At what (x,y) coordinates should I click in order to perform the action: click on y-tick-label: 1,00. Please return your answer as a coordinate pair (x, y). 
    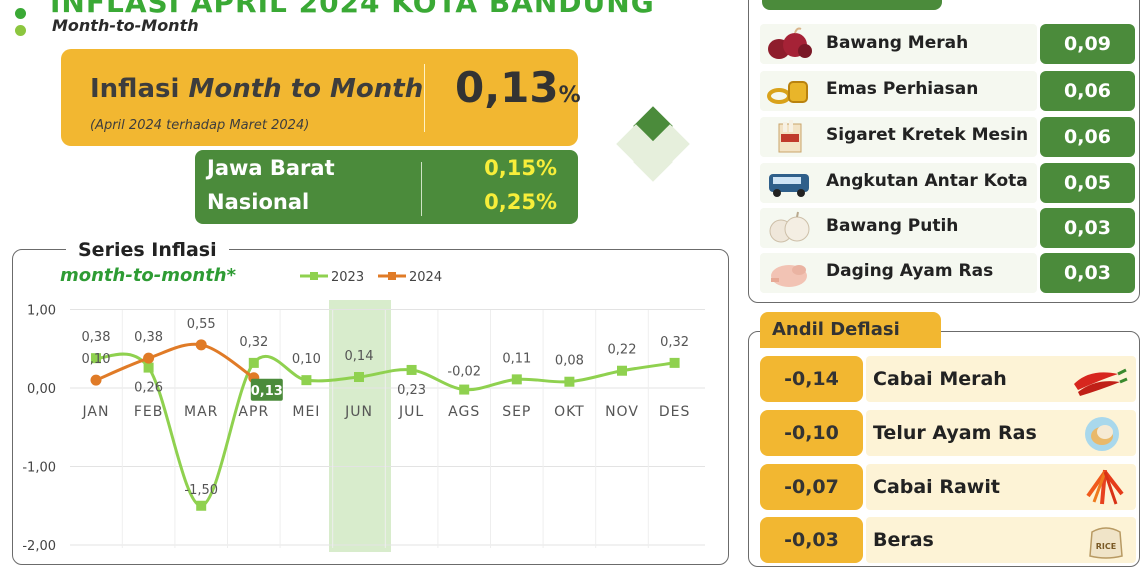
    Looking at the image, I should click on (41, 311).